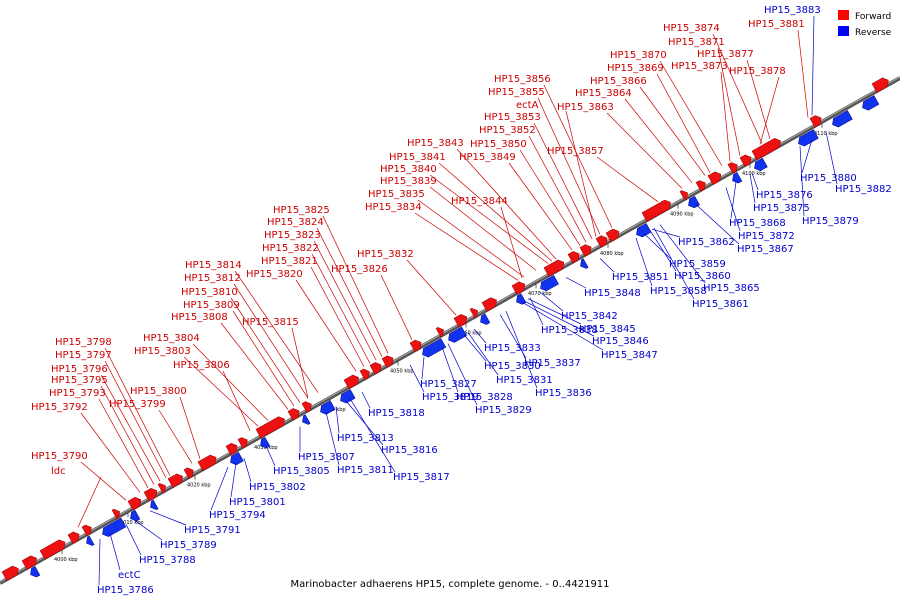 Image resolution: width=900 pixels, height=600 pixels. I want to click on reverse-gene-label: HP15_3813, so click(365, 438).